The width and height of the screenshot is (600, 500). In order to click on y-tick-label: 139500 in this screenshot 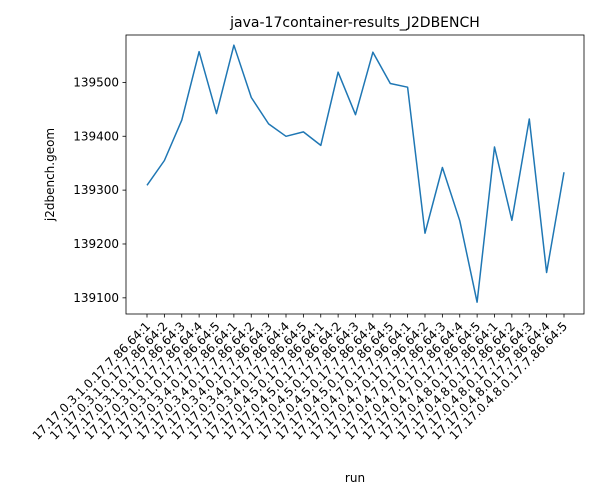, I will do `click(96, 82)`.